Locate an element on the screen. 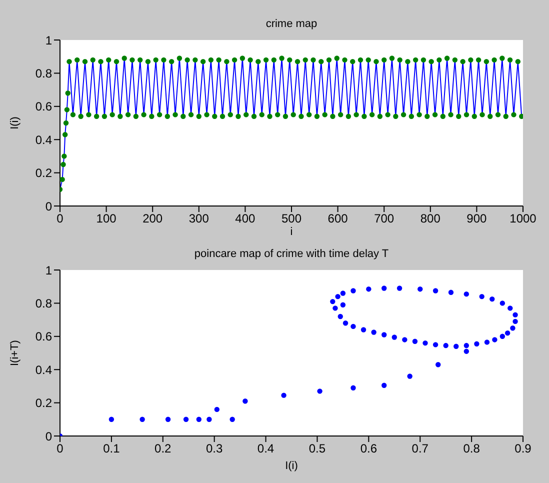 Image resolution: width=549 pixels, height=483 pixels. y-axis-title: I(i) is located at coordinates (14, 123).